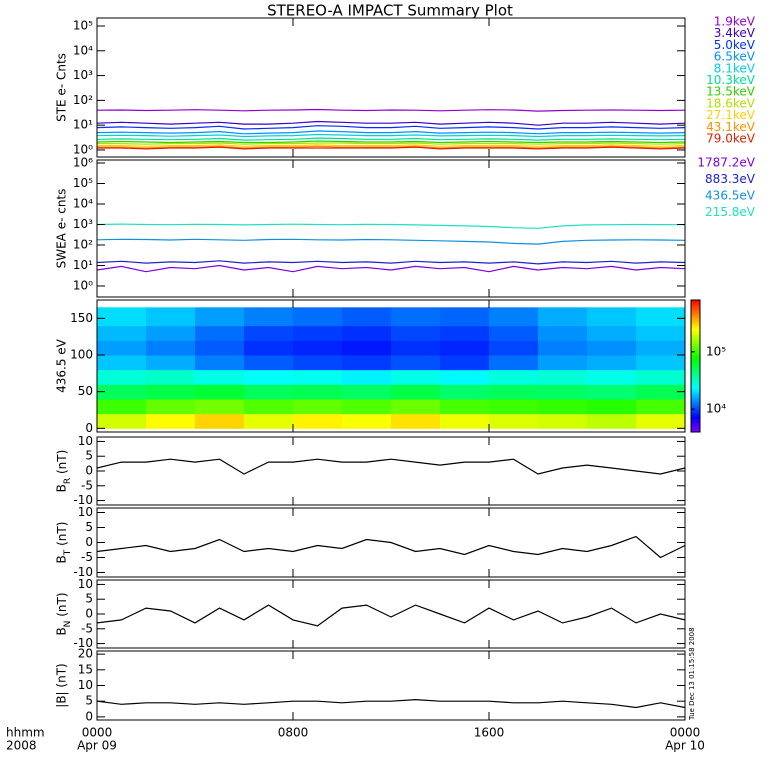 This screenshot has height=780, width=780. What do you see at coordinates (692, 674) in the screenshot?
I see `timestamp: Tue Dec 13 01:15:58 2008` at bounding box center [692, 674].